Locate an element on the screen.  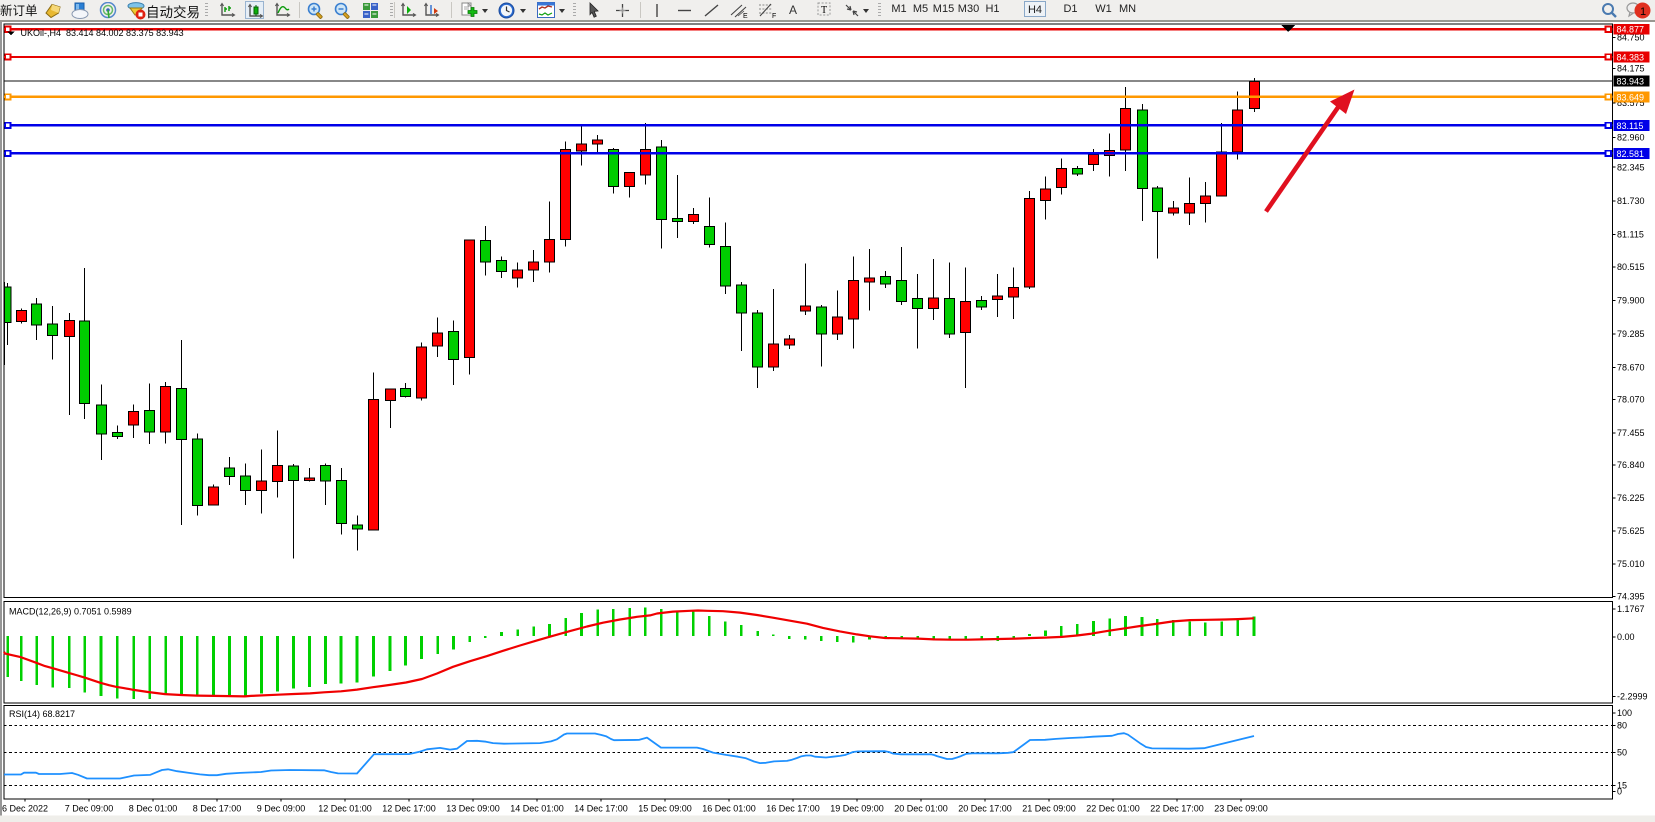
svg-text: -2.2999 is located at coordinates (1632, 697).